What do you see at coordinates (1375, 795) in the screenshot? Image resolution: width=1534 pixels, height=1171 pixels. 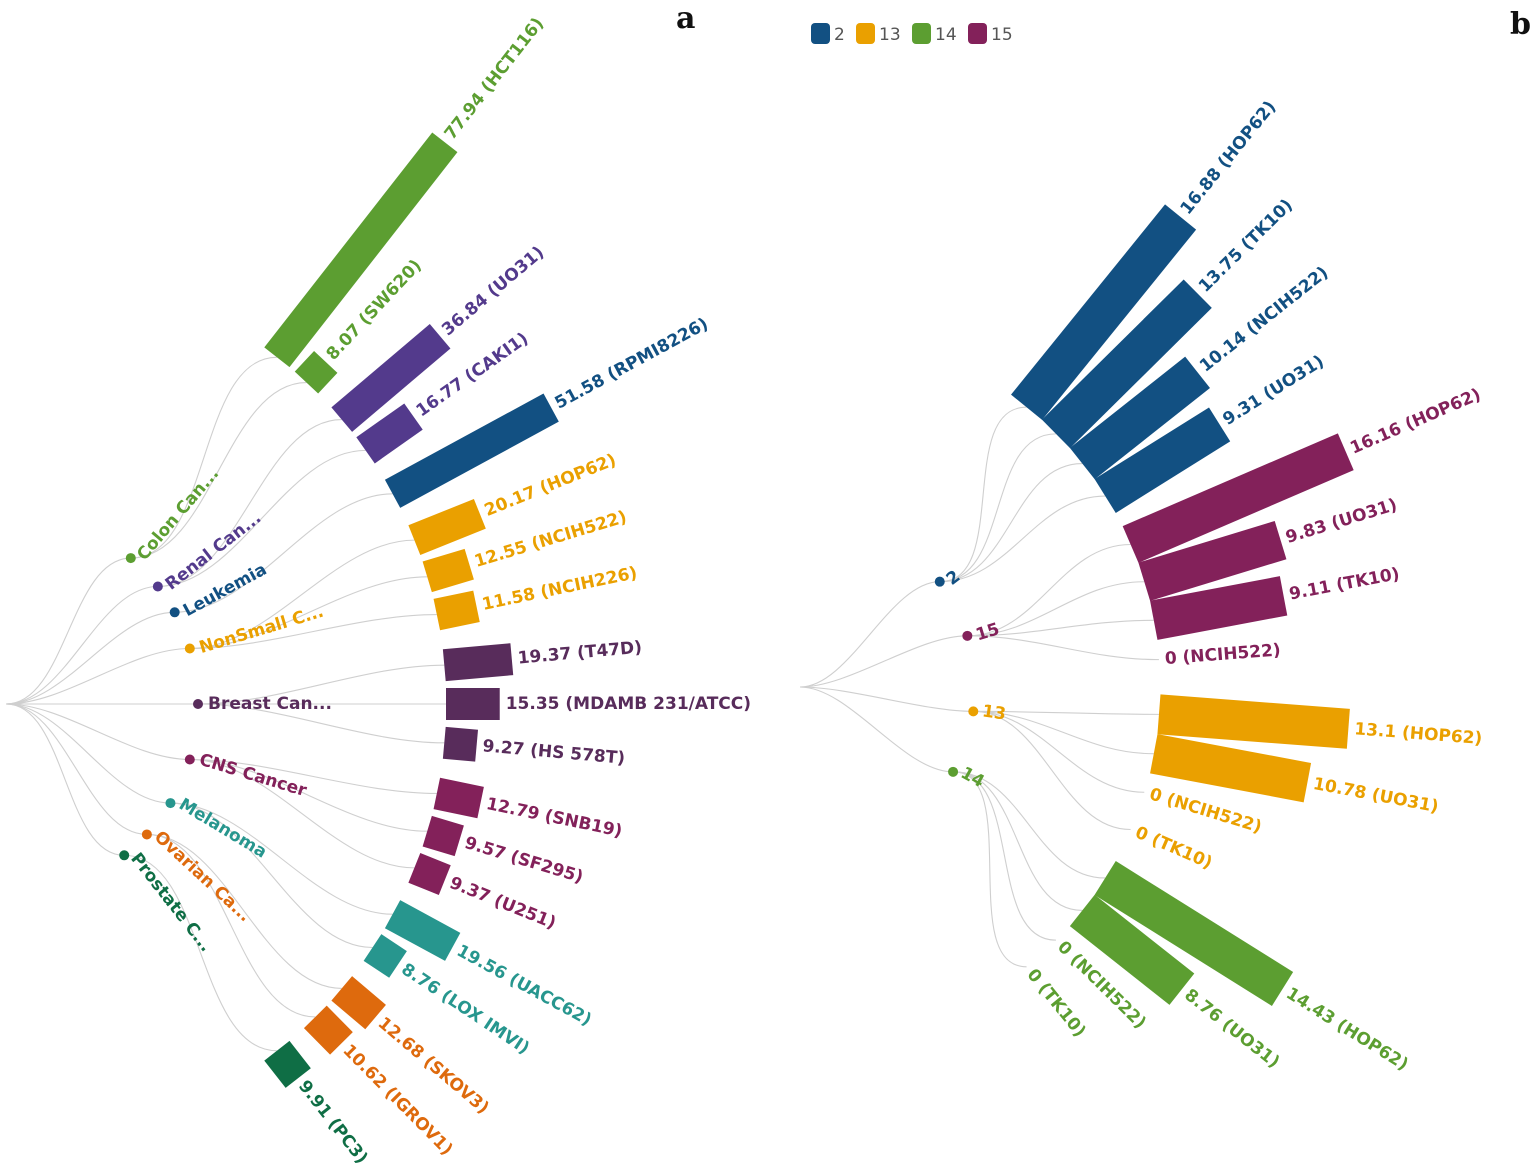 I see `bar-label-series-13-1: 10.78 (UO31)` at bounding box center [1375, 795].